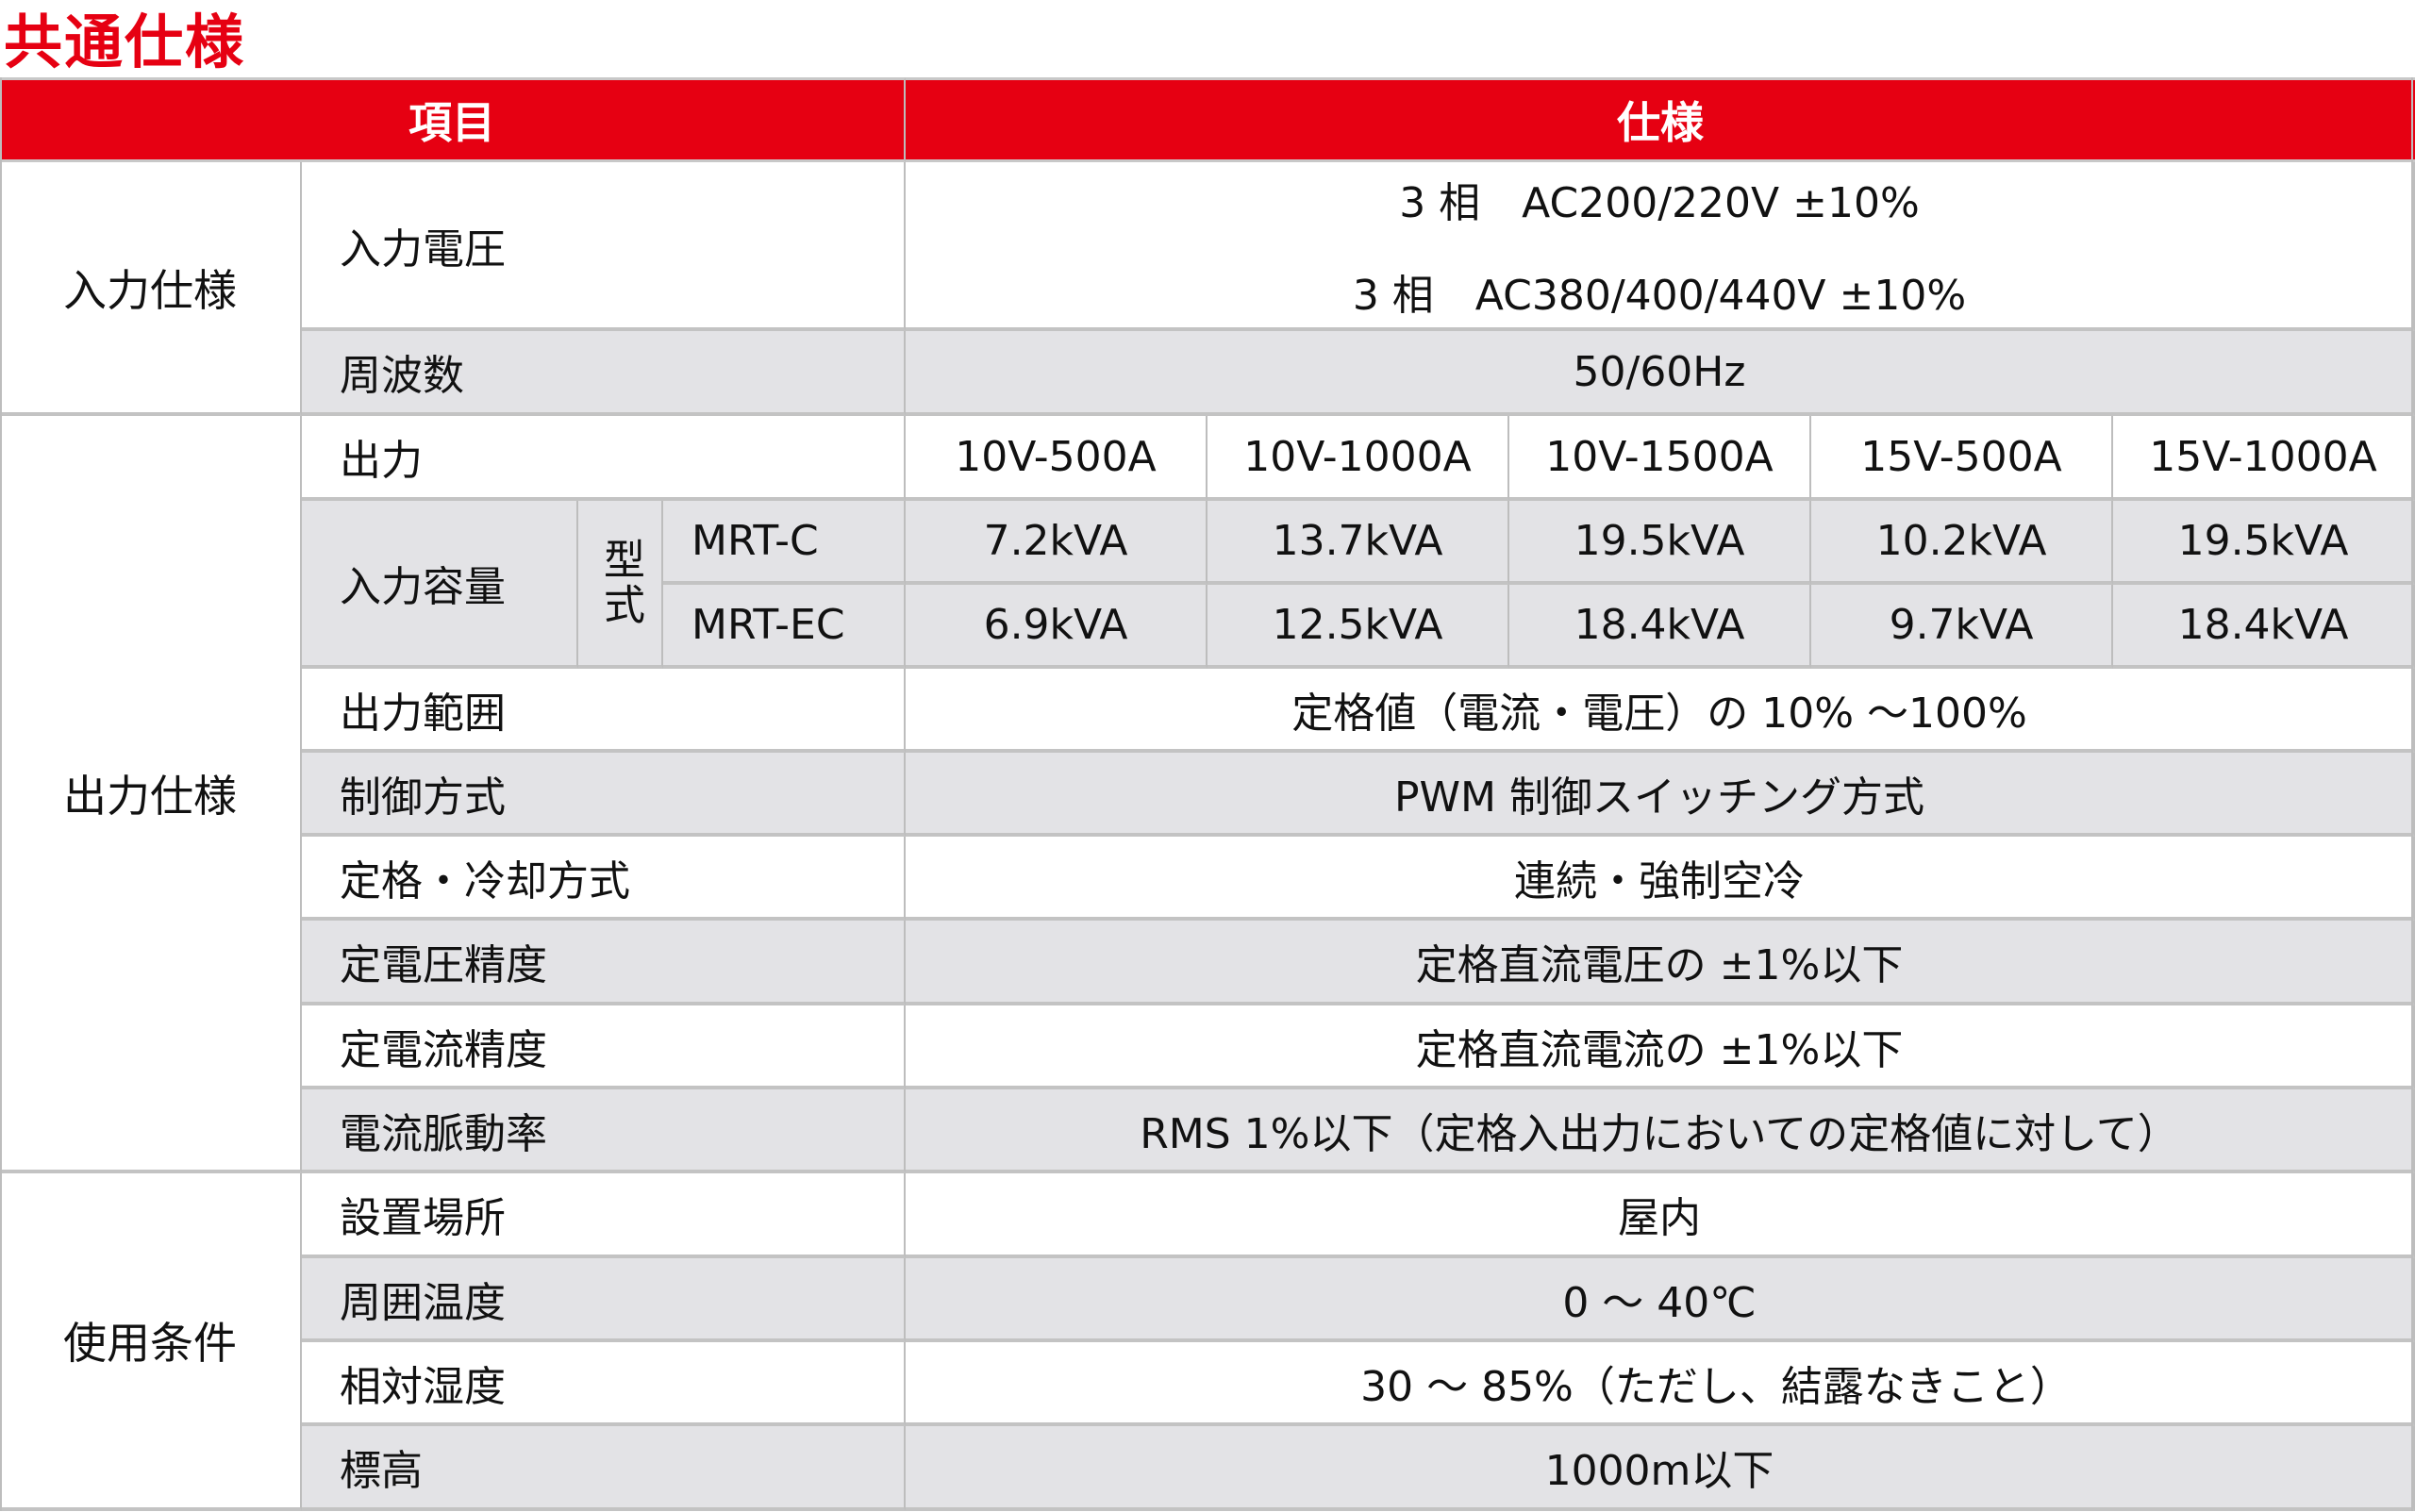 Image resolution: width=2415 pixels, height=1512 pixels. What do you see at coordinates (1358, 458) in the screenshot?
I see `output-col-2: 10V-1000A` at bounding box center [1358, 458].